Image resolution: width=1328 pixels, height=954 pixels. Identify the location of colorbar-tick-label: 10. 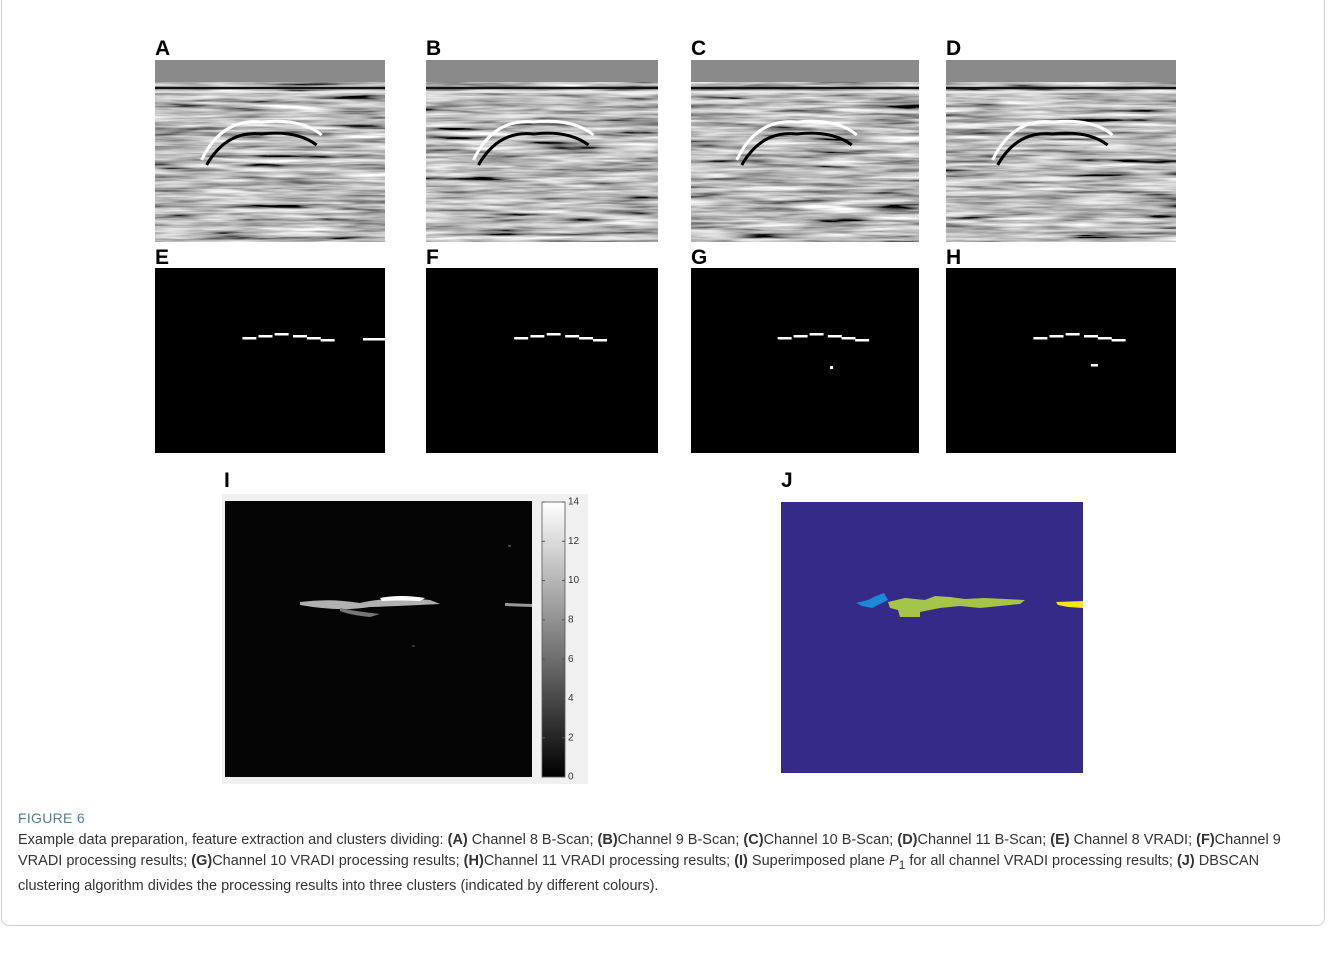
(574, 580).